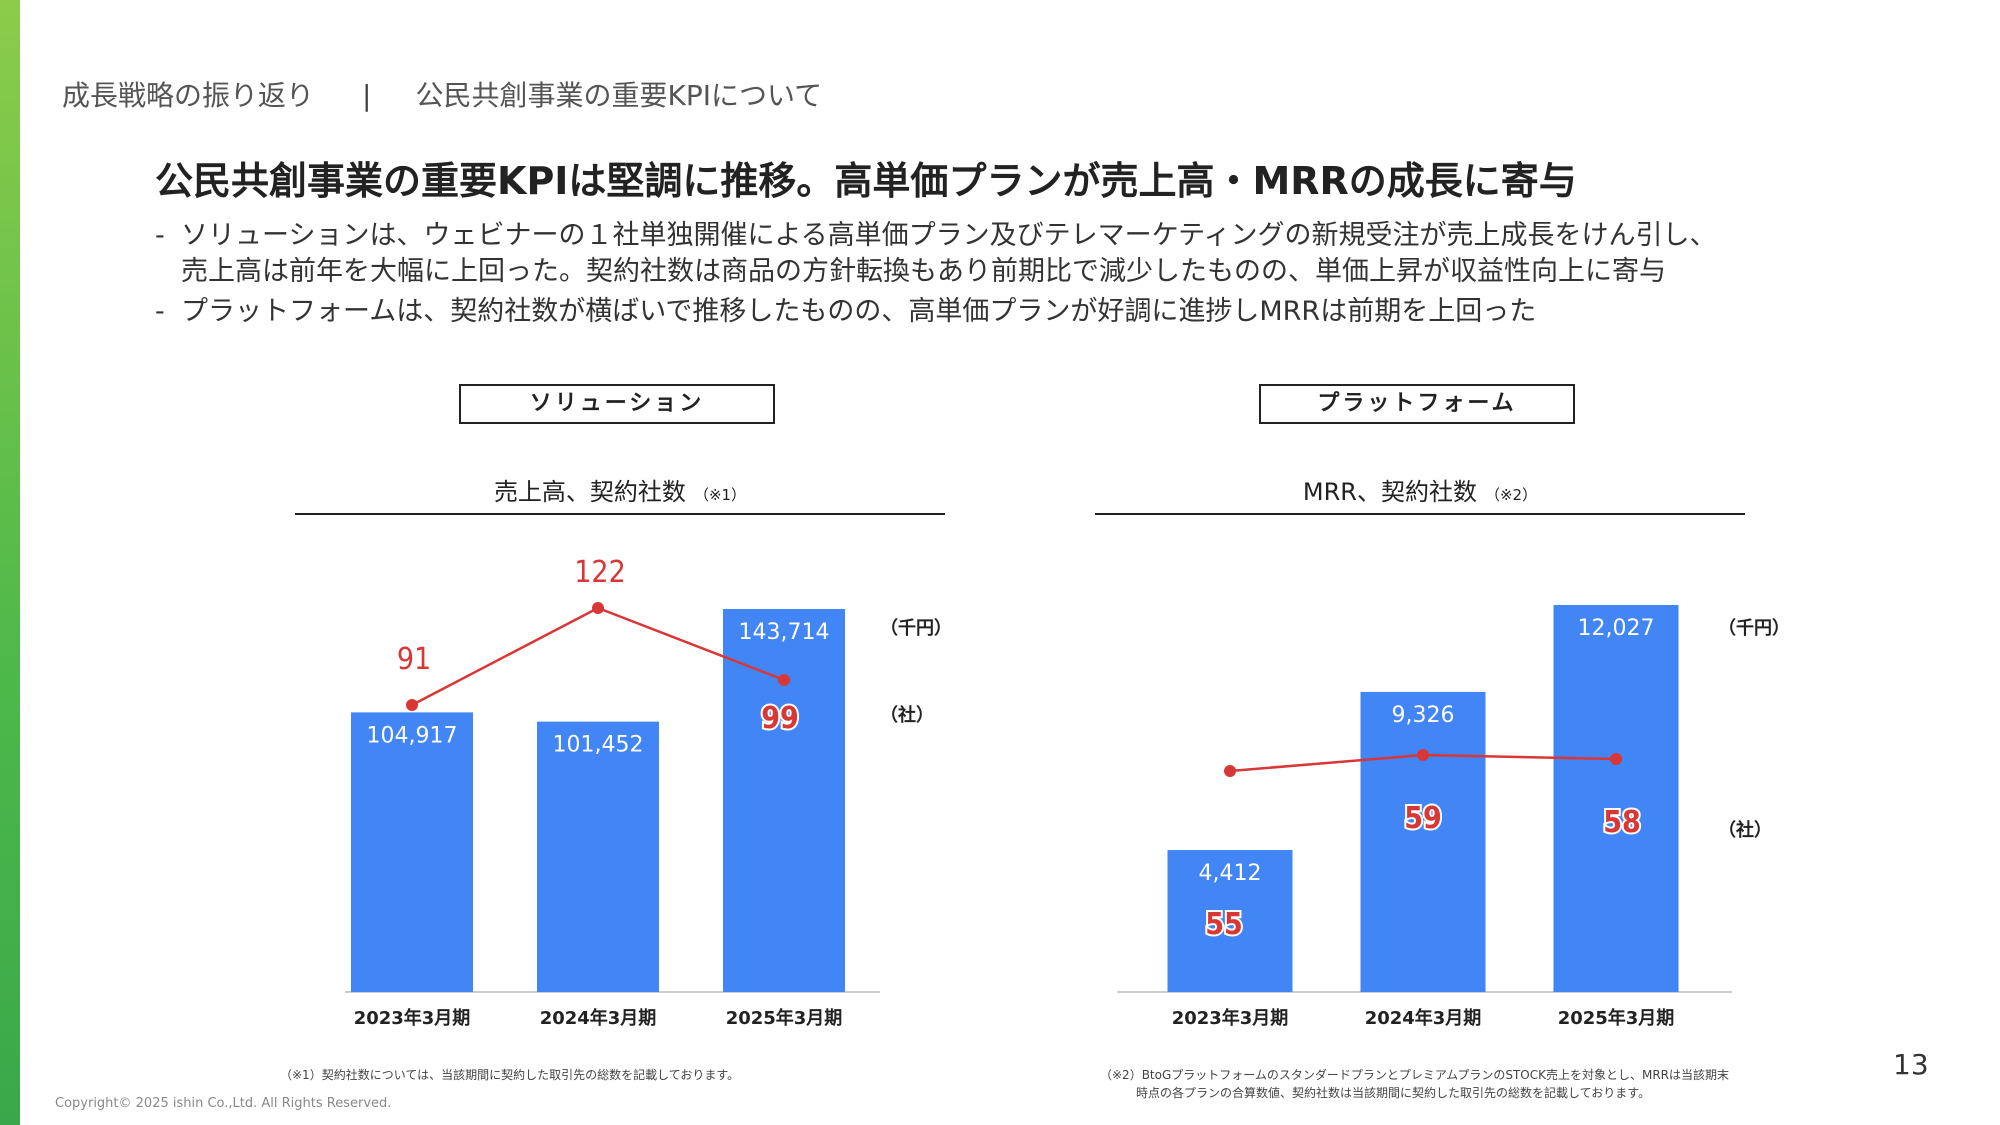 The height and width of the screenshot is (1125, 2000). What do you see at coordinates (1417, 404) in the screenshot?
I see `section-label-platform: プラットフォーム` at bounding box center [1417, 404].